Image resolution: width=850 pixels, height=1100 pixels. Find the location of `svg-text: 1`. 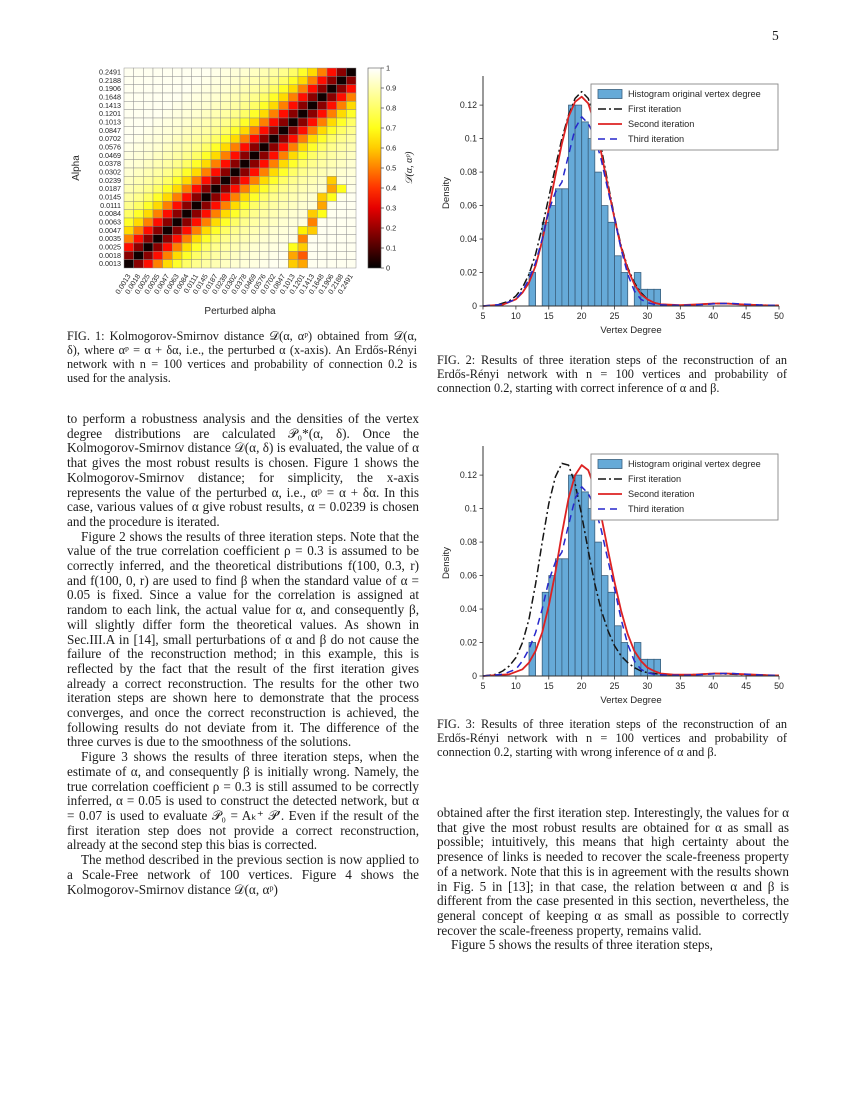

svg-text: 1 is located at coordinates (388, 68).